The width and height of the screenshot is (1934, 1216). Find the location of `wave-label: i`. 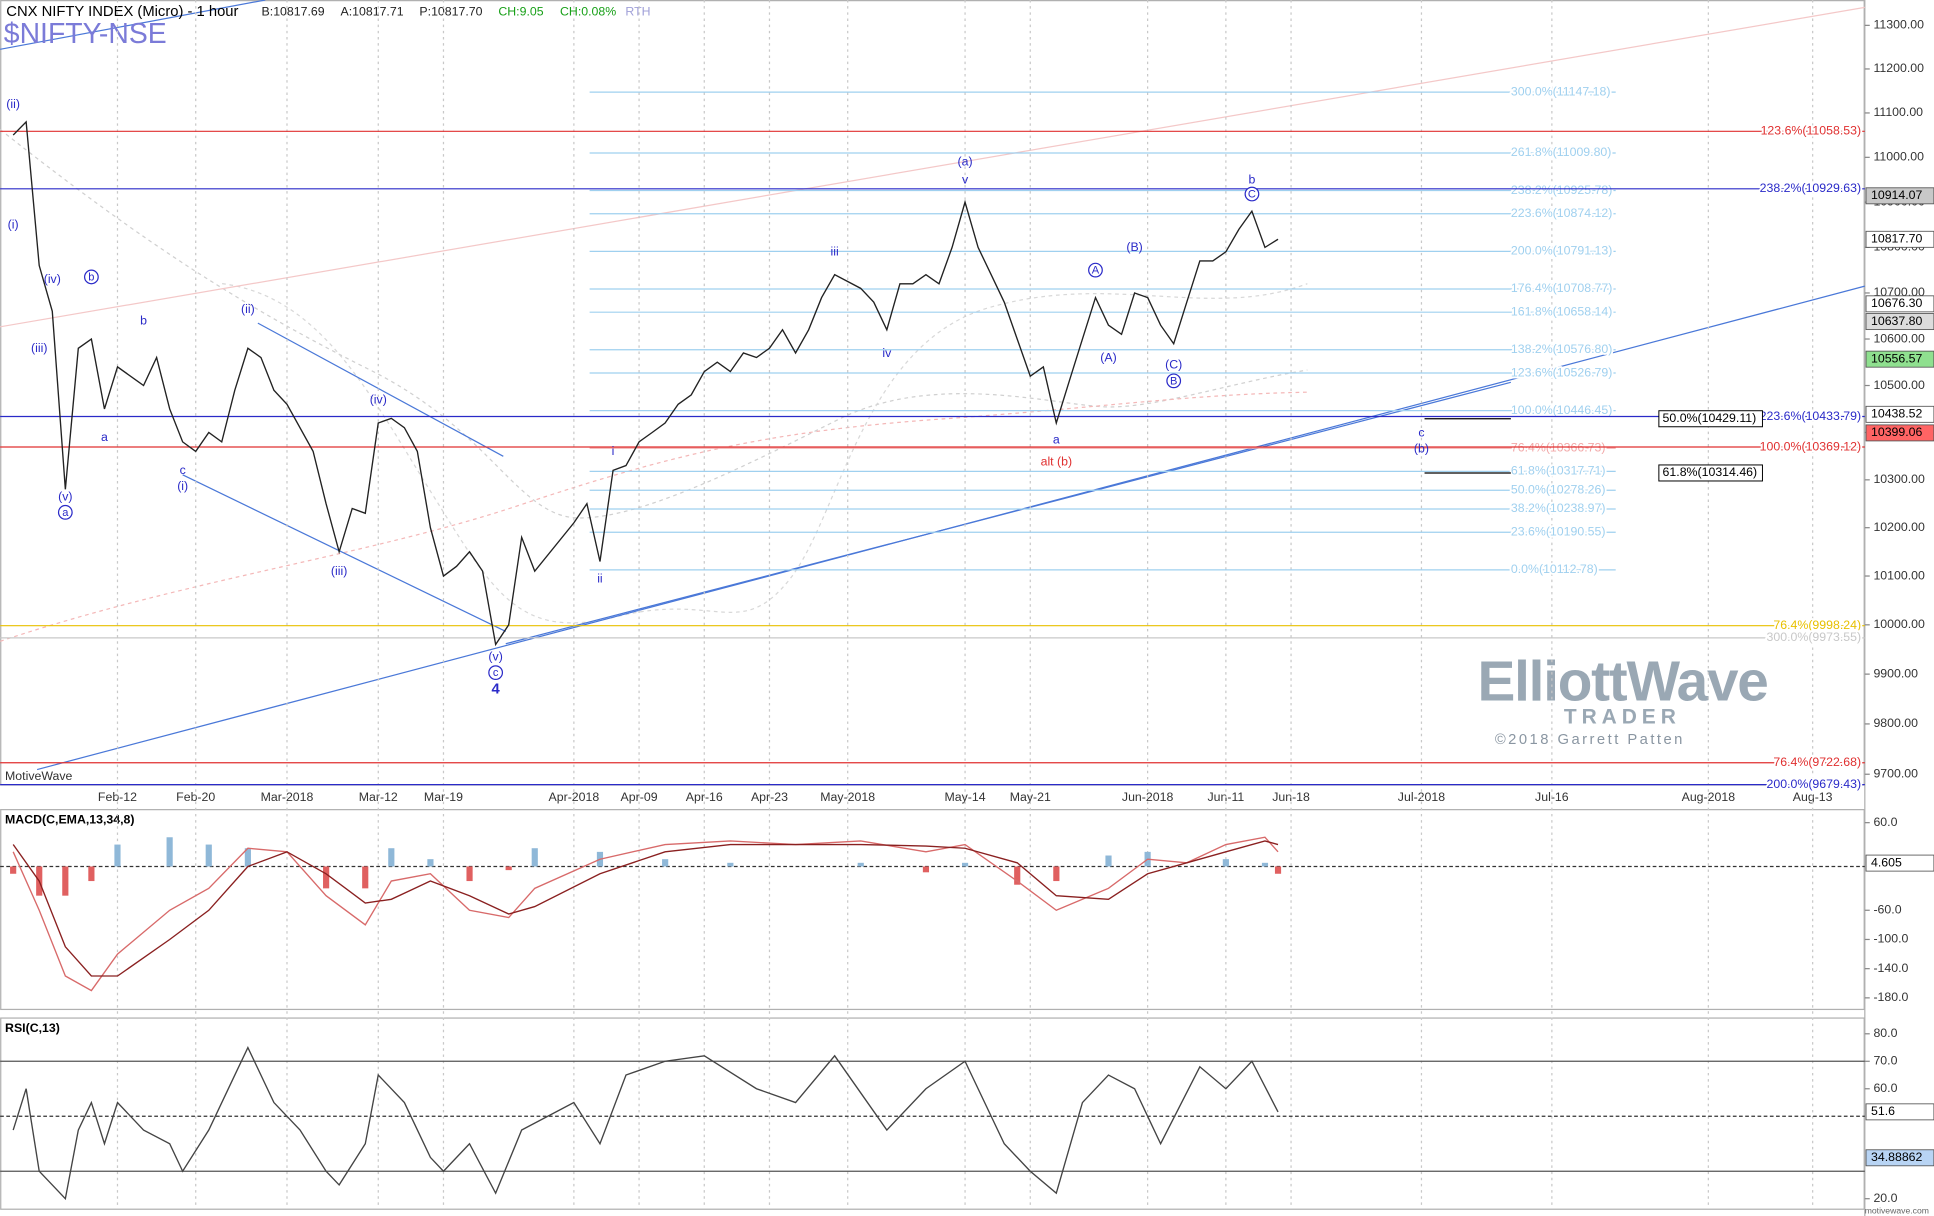

wave-label: i is located at coordinates (613, 451).